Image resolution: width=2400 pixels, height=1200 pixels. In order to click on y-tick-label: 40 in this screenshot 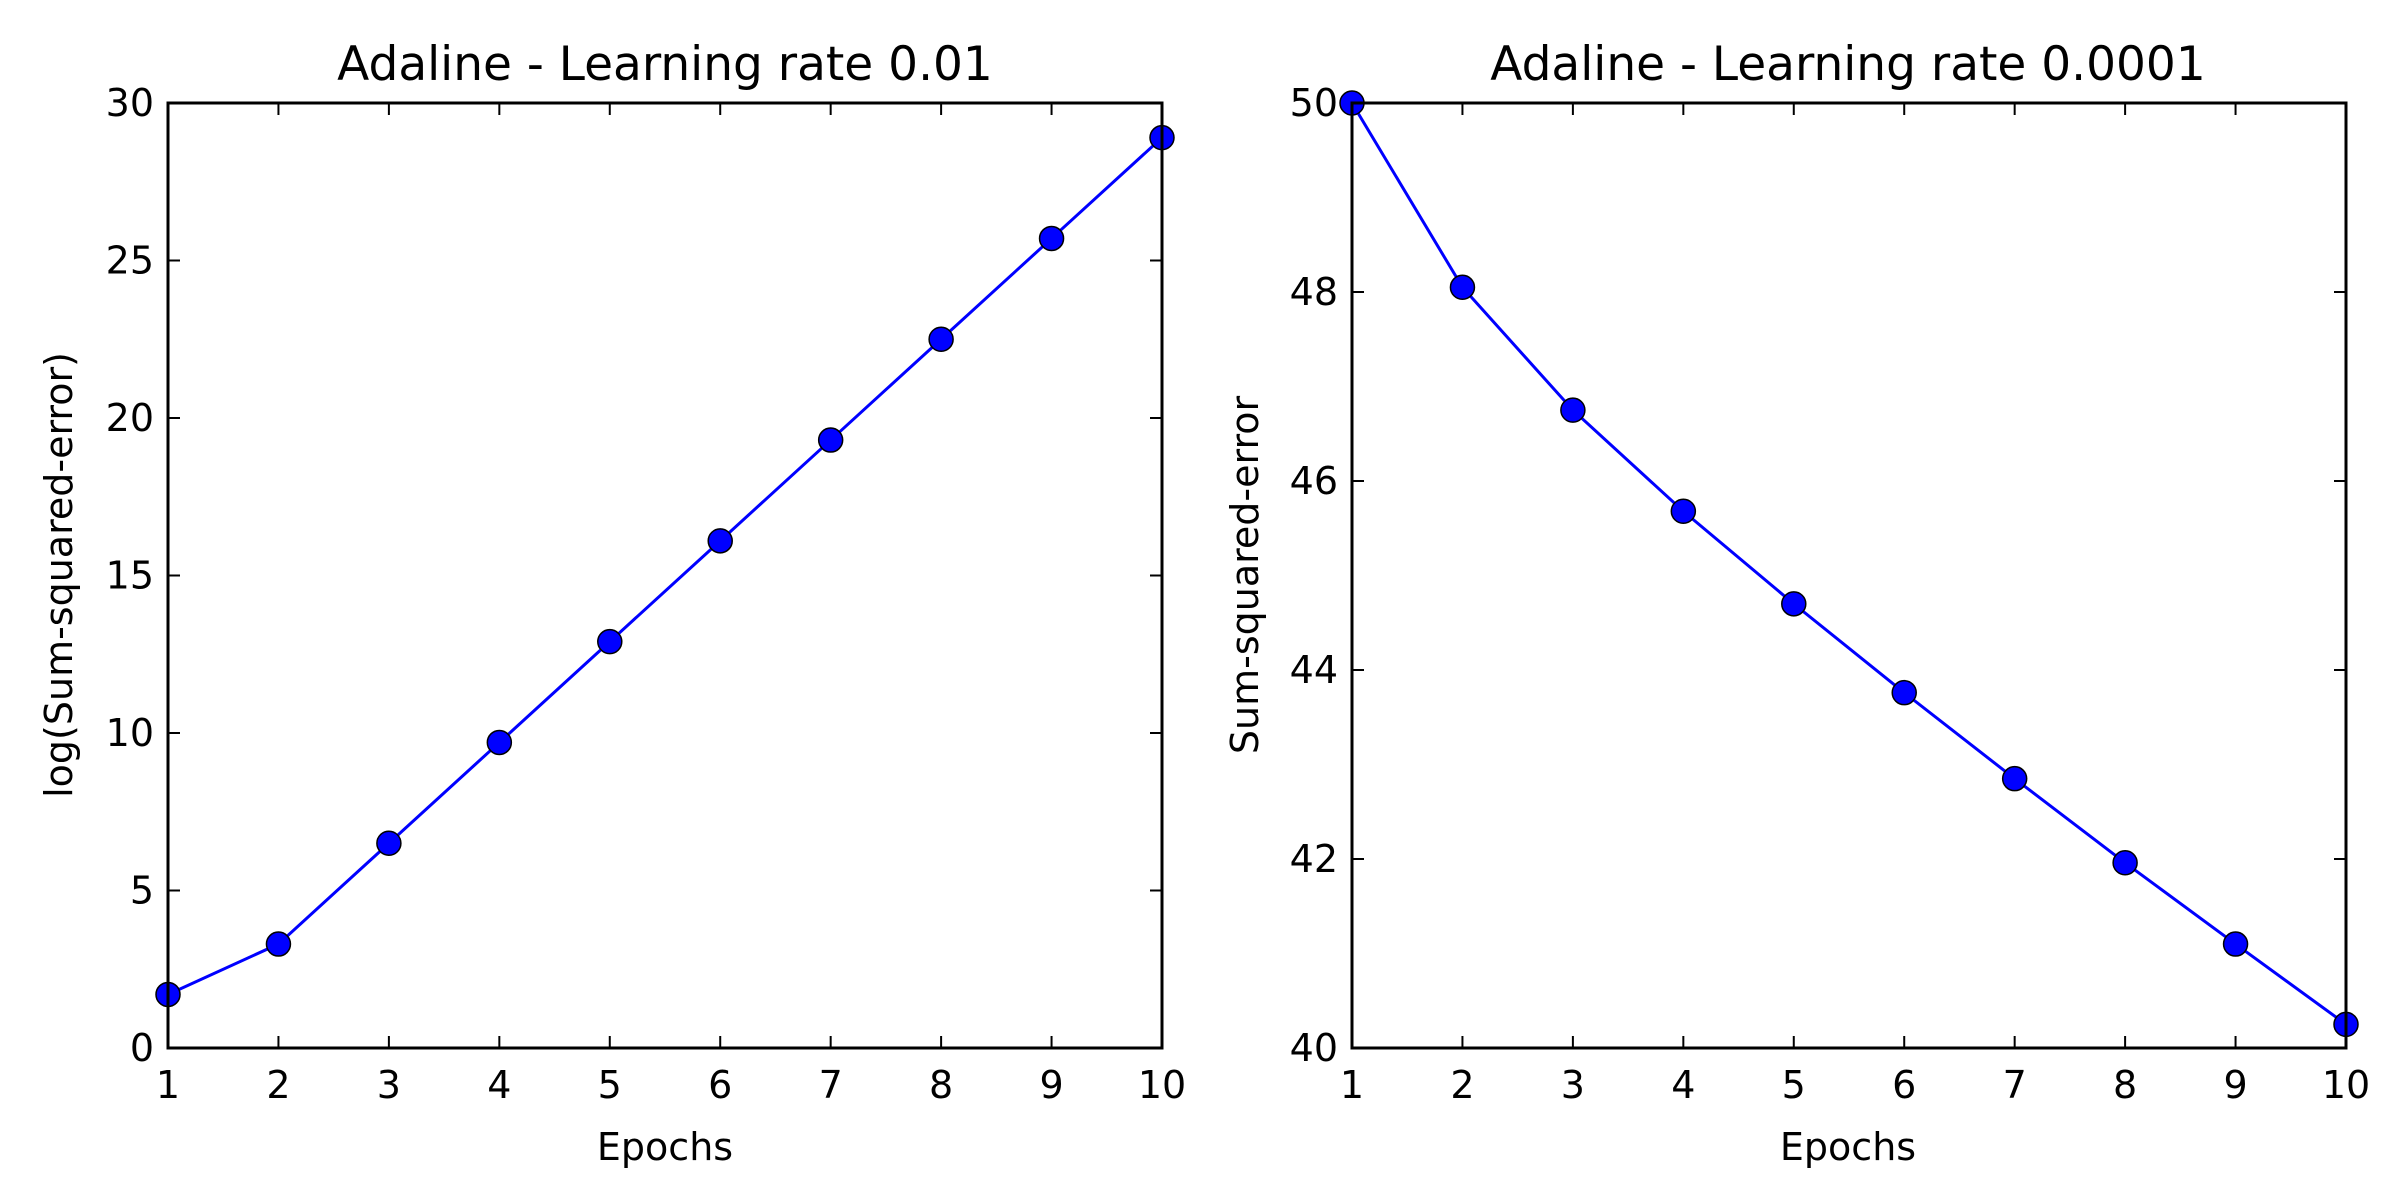, I will do `click(1314, 1048)`.